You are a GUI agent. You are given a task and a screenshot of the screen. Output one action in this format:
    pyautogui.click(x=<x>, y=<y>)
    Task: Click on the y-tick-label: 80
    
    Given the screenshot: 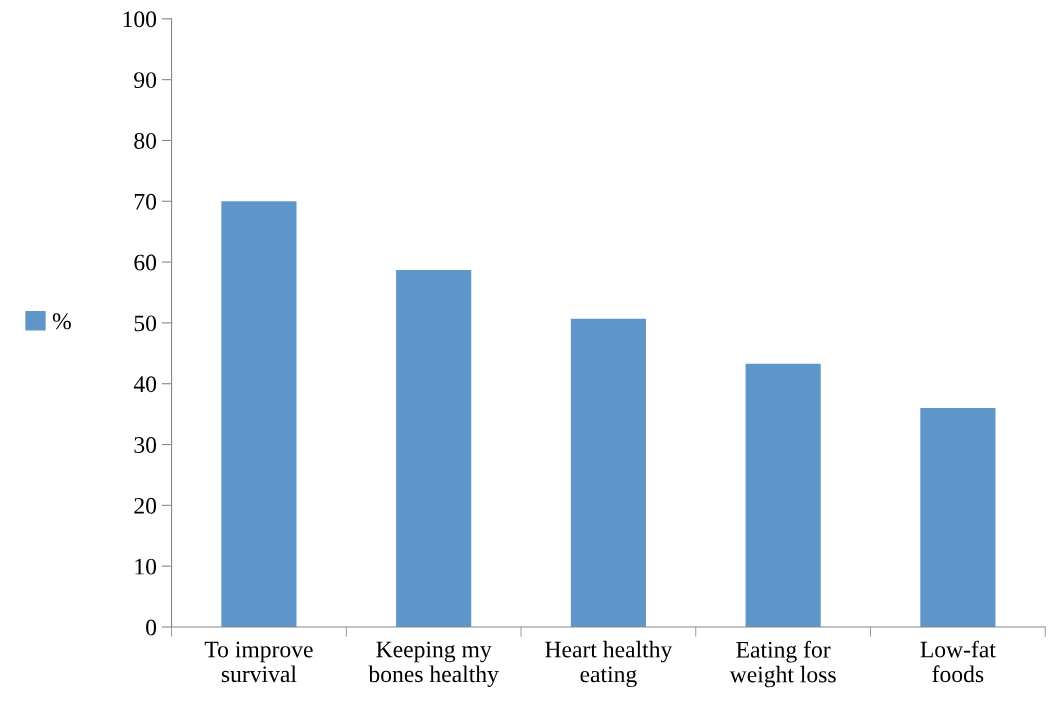 What is the action you would take?
    pyautogui.click(x=145, y=140)
    